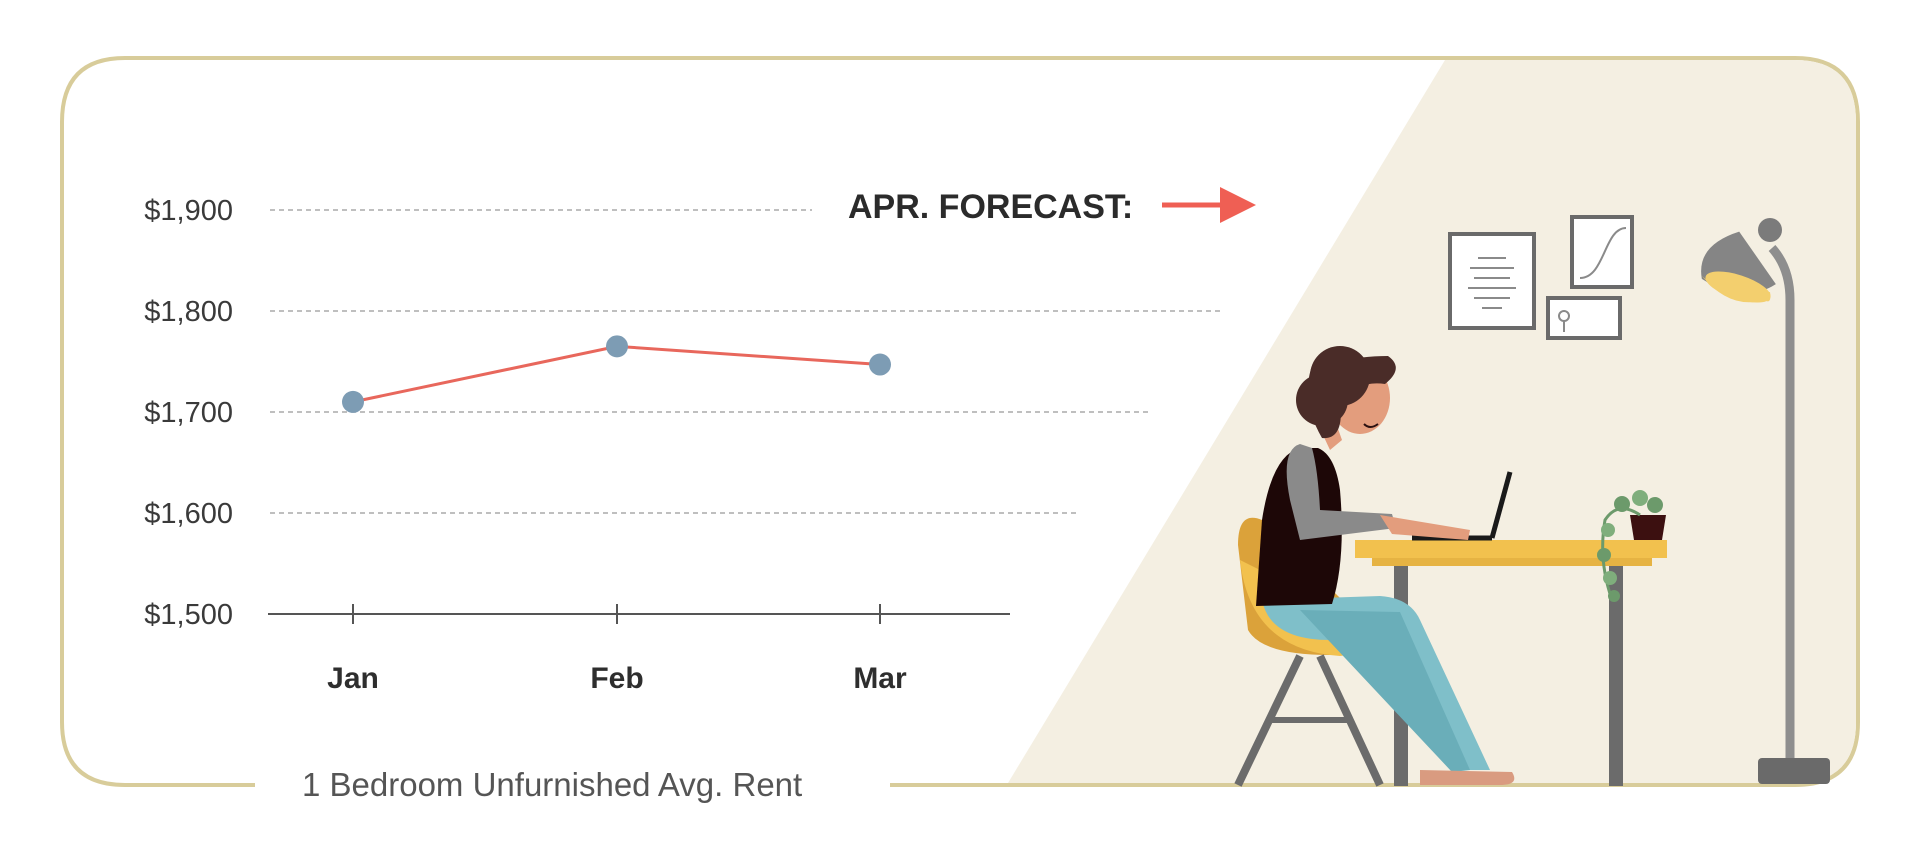 The height and width of the screenshot is (845, 1920). I want to click on y-tick-label: $1,900, so click(188, 211).